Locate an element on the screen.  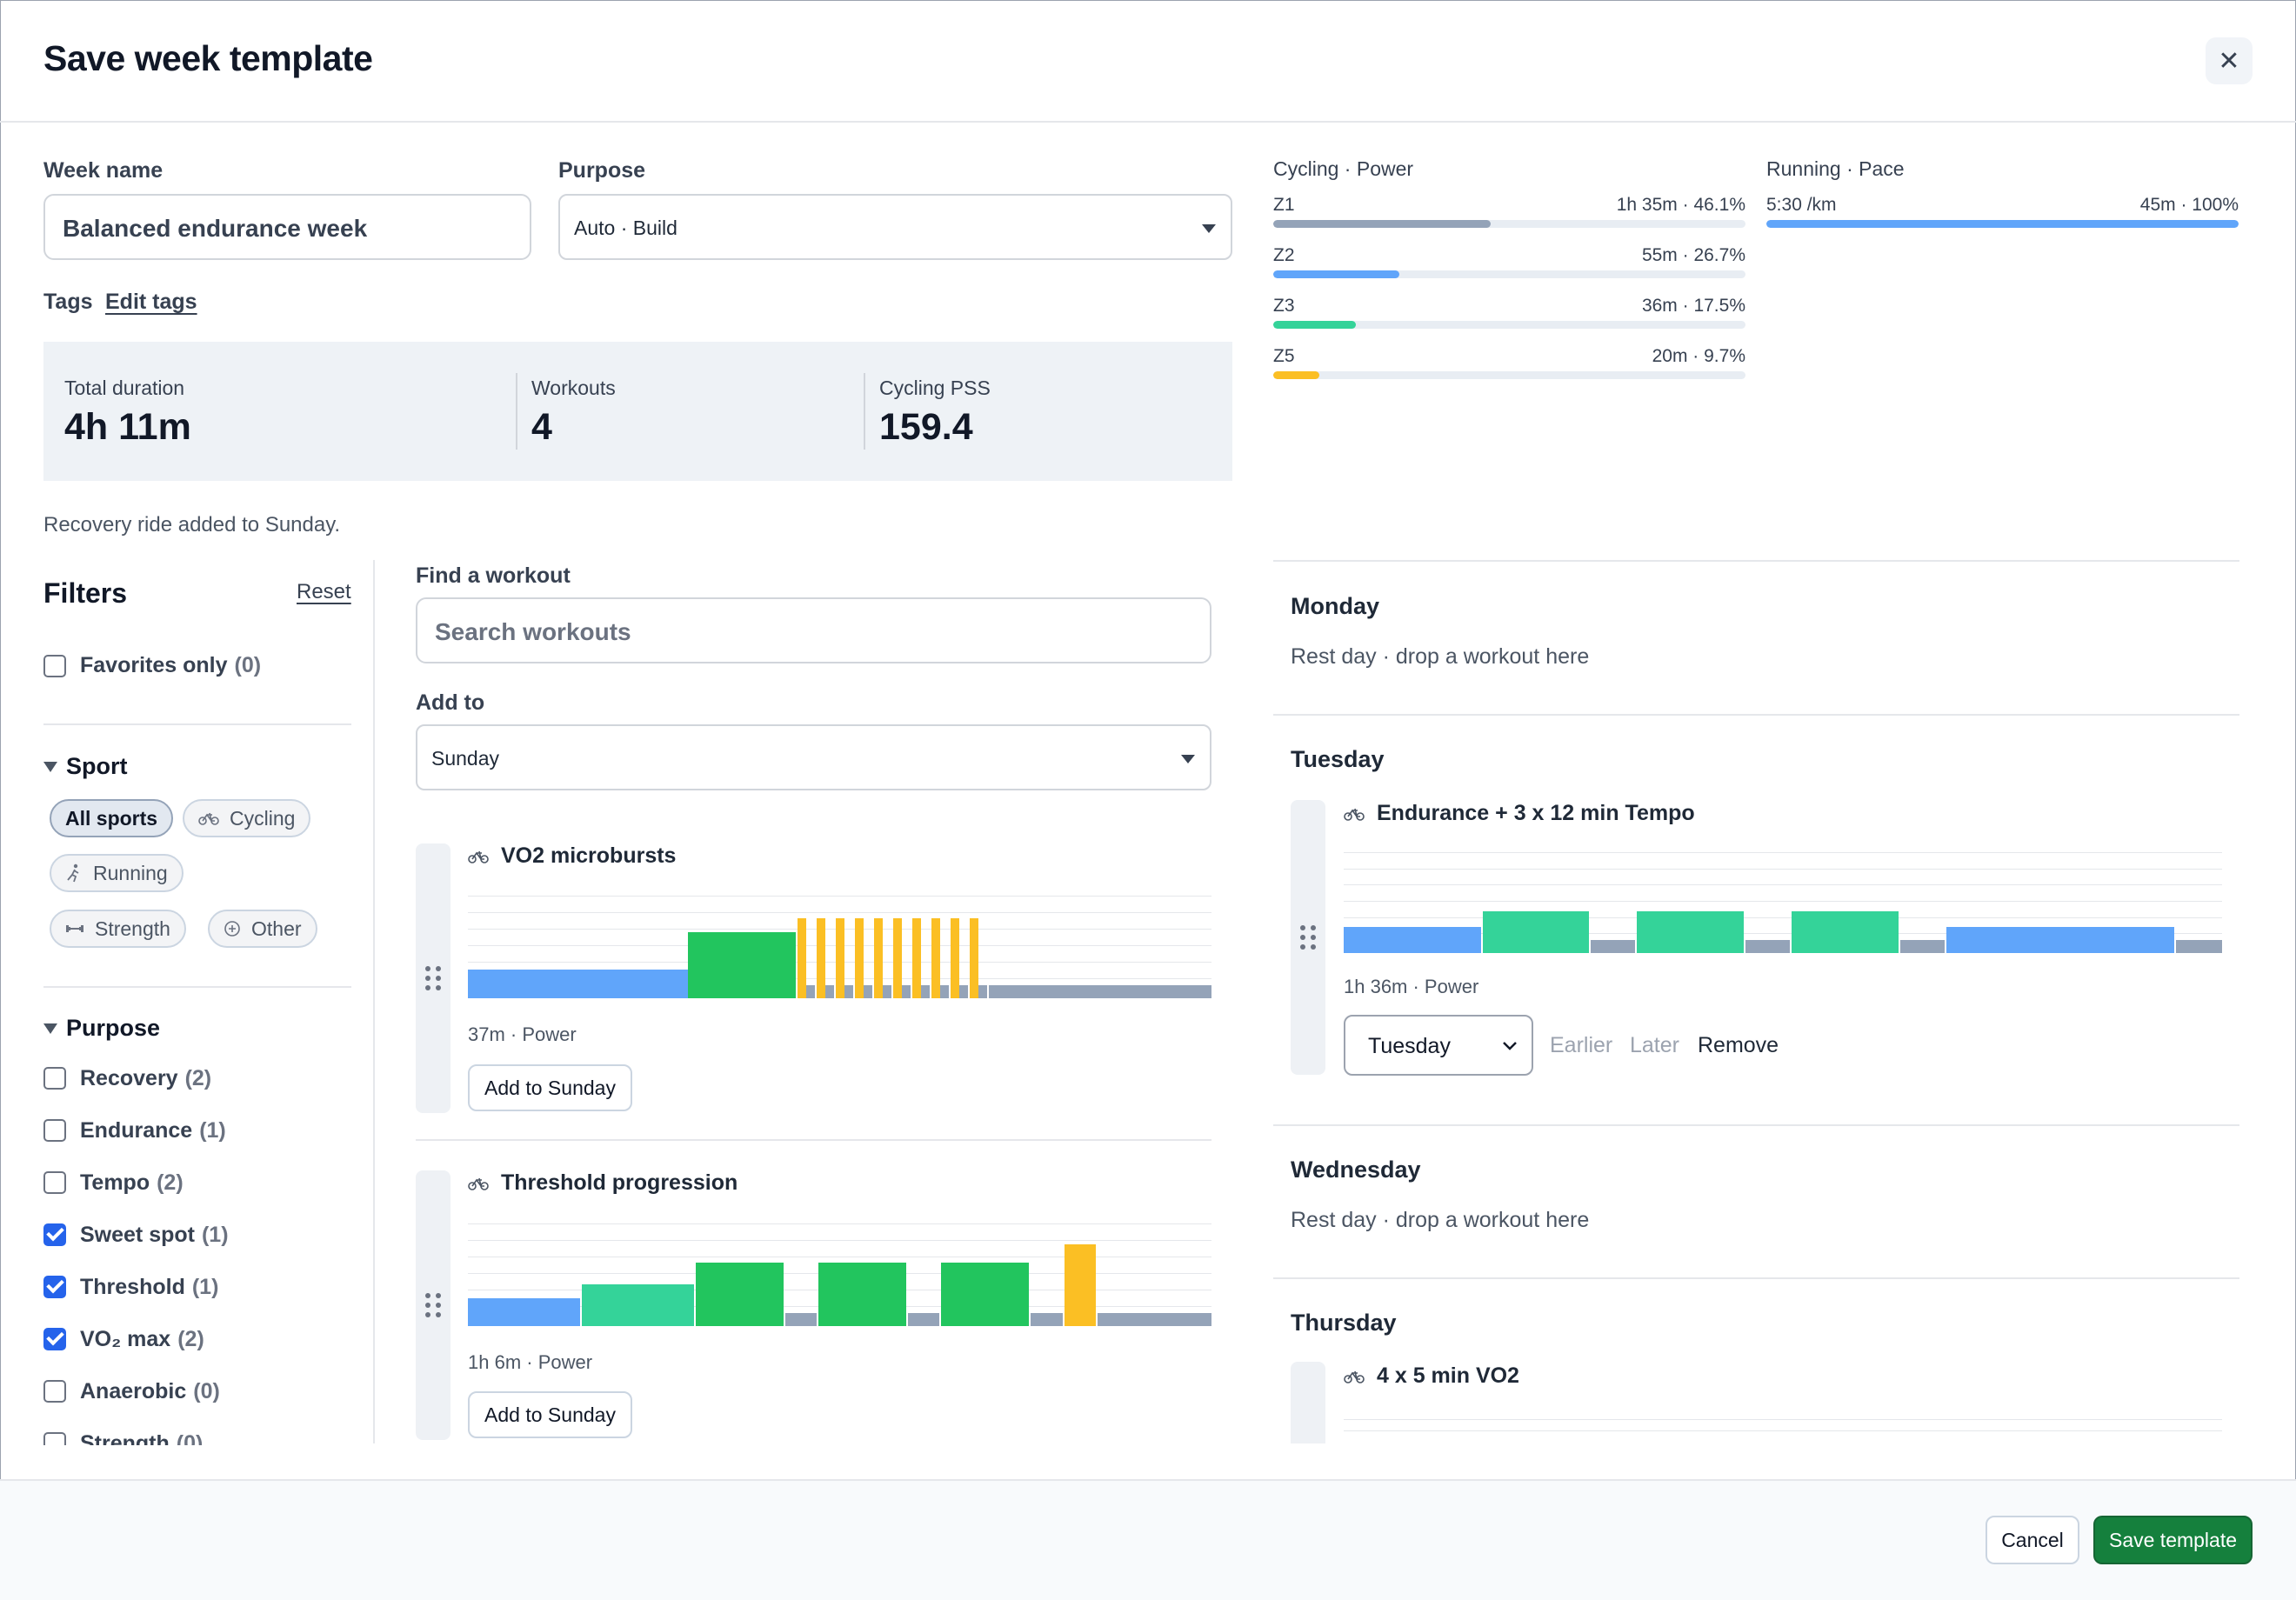
week-name-input: Balanced endurance week is located at coordinates (287, 227).